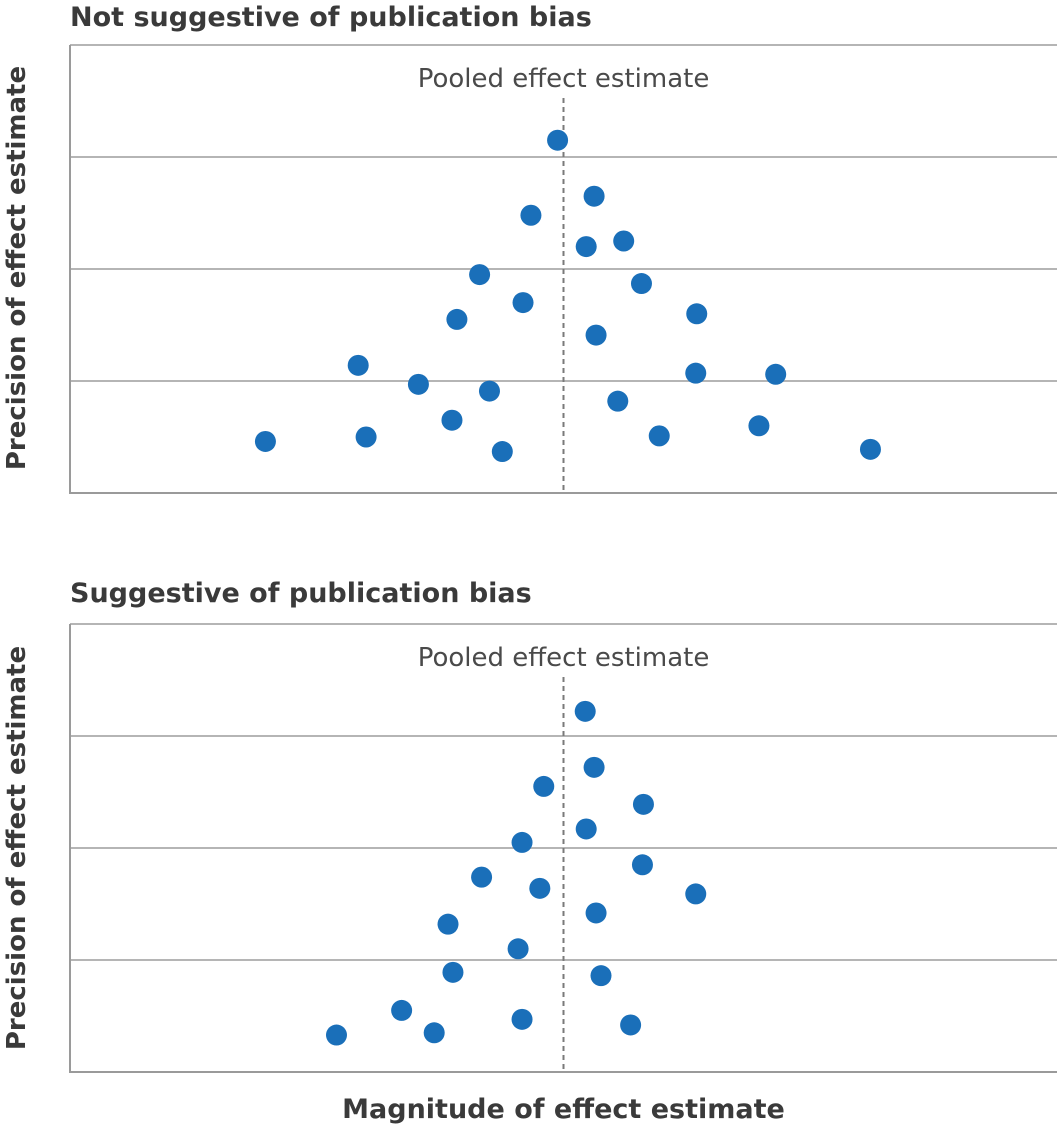  Describe the element at coordinates (563, 1109) in the screenshot. I see `x-axis-label: Magnitude of effect estimate` at that location.